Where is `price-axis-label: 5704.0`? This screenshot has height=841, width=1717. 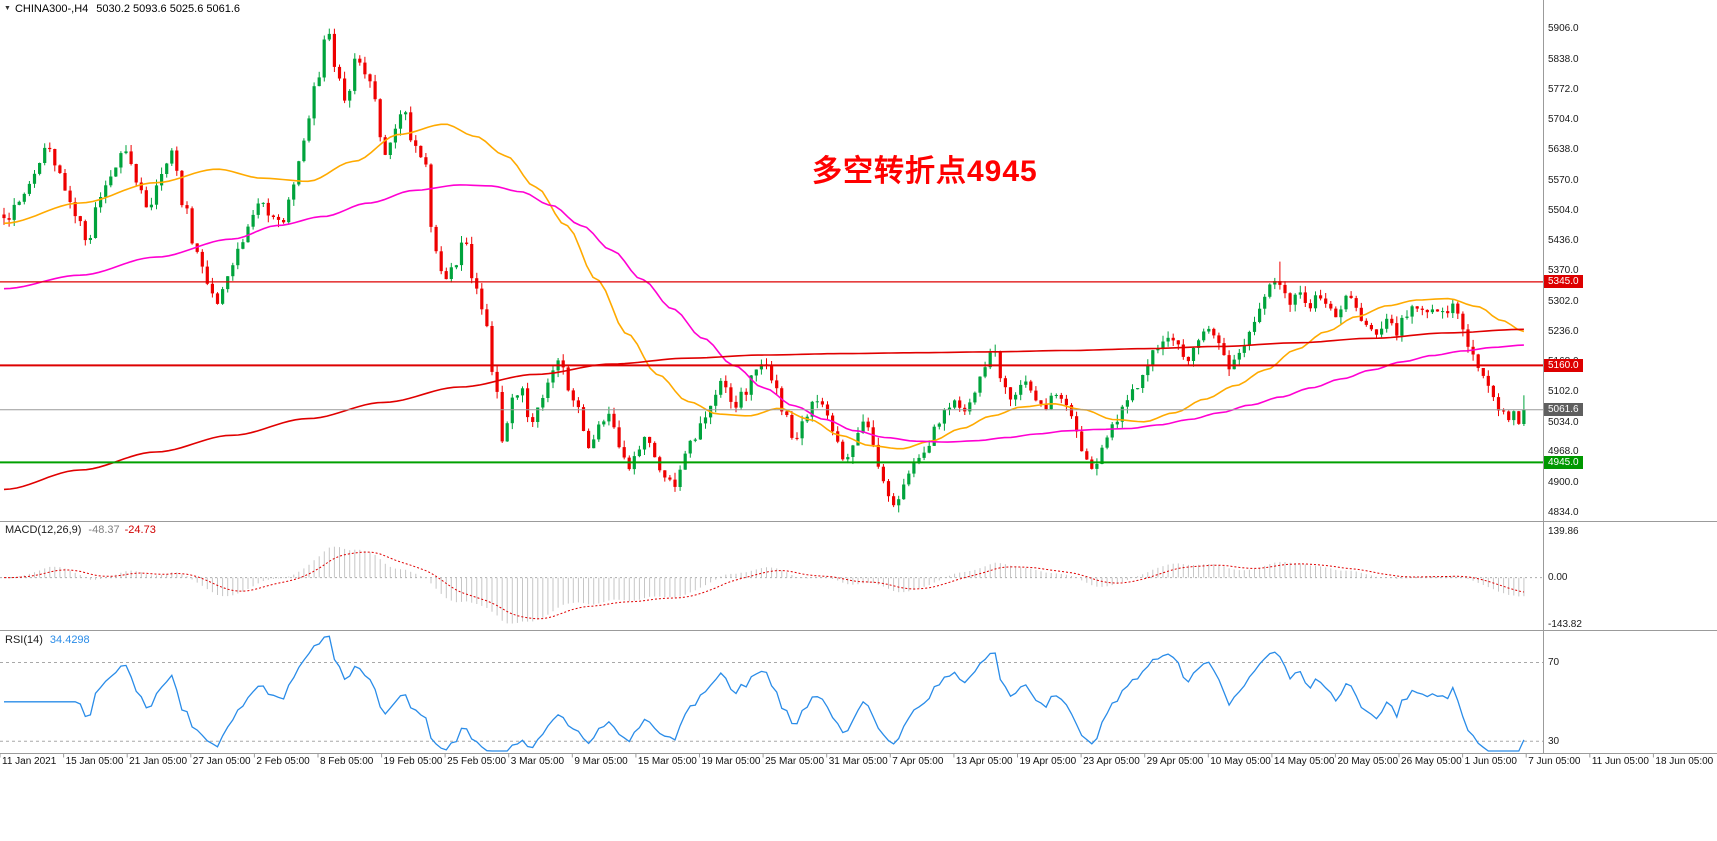 price-axis-label: 5704.0 is located at coordinates (1563, 120).